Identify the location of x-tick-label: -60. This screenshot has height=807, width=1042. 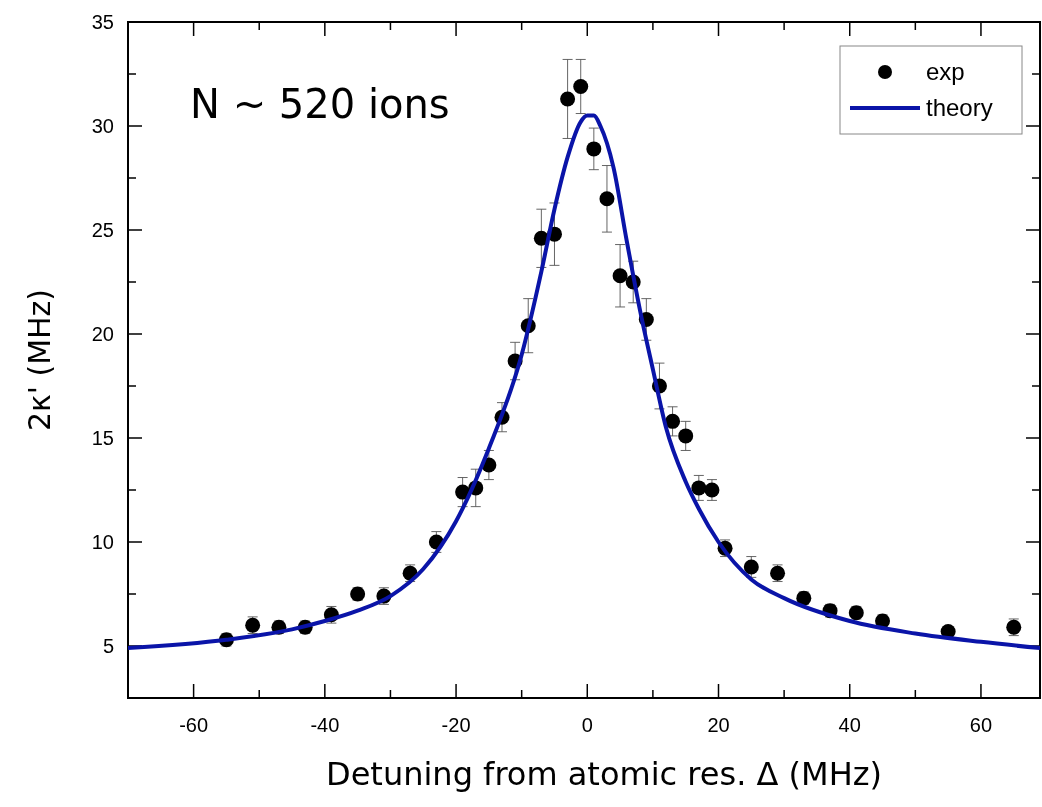
(194, 725).